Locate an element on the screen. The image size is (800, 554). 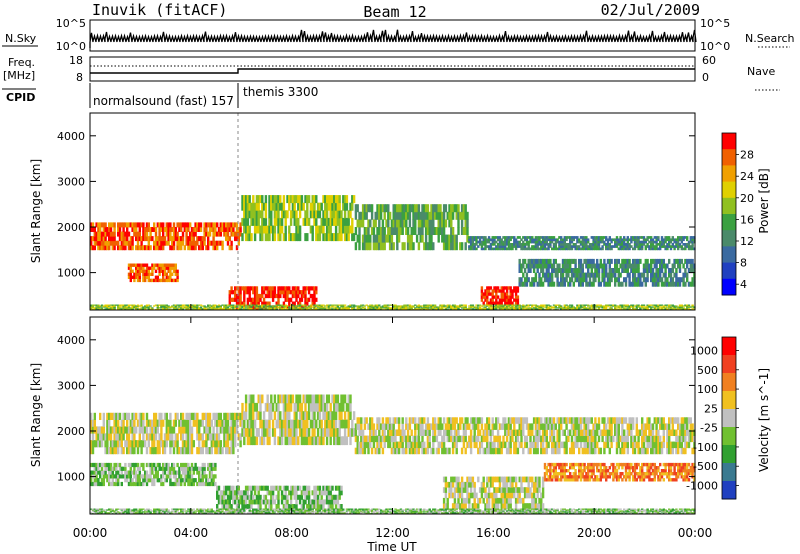
freq-series-line is located at coordinates (392, 71).